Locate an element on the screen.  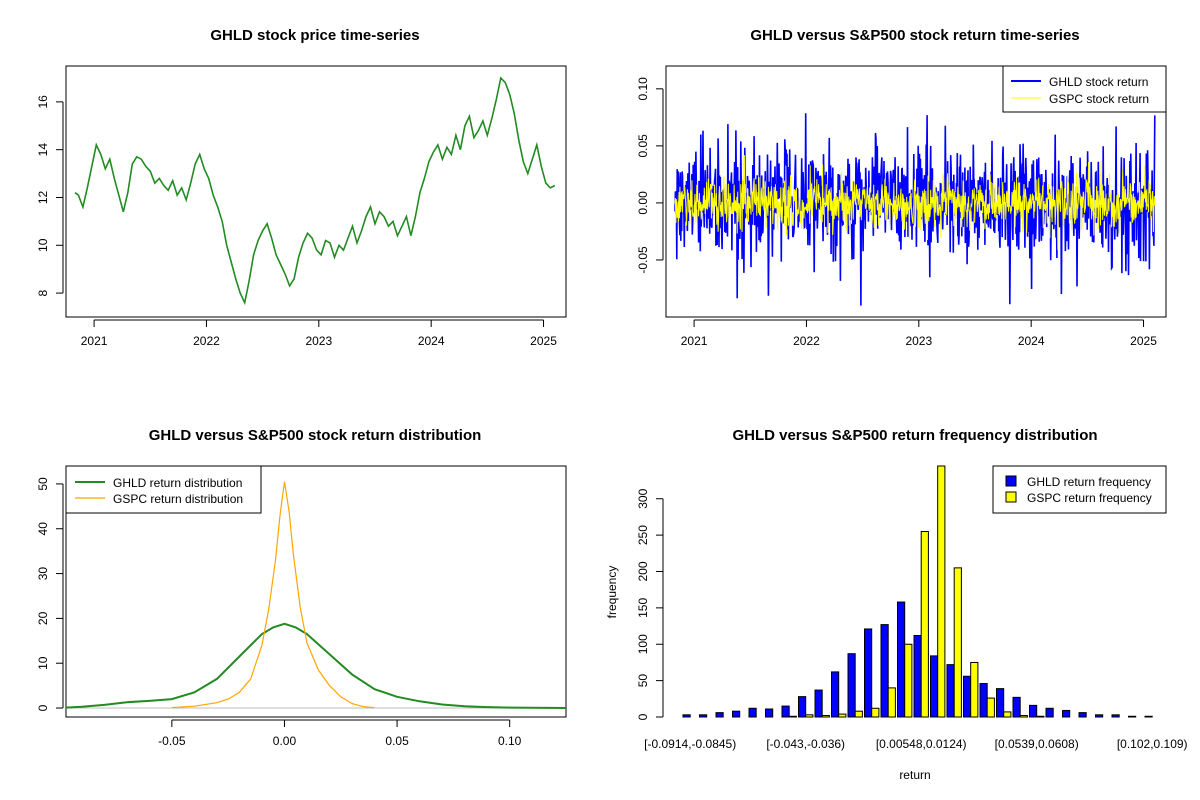
chart3-x-tick-label: 0.10 is located at coordinates (510, 741).